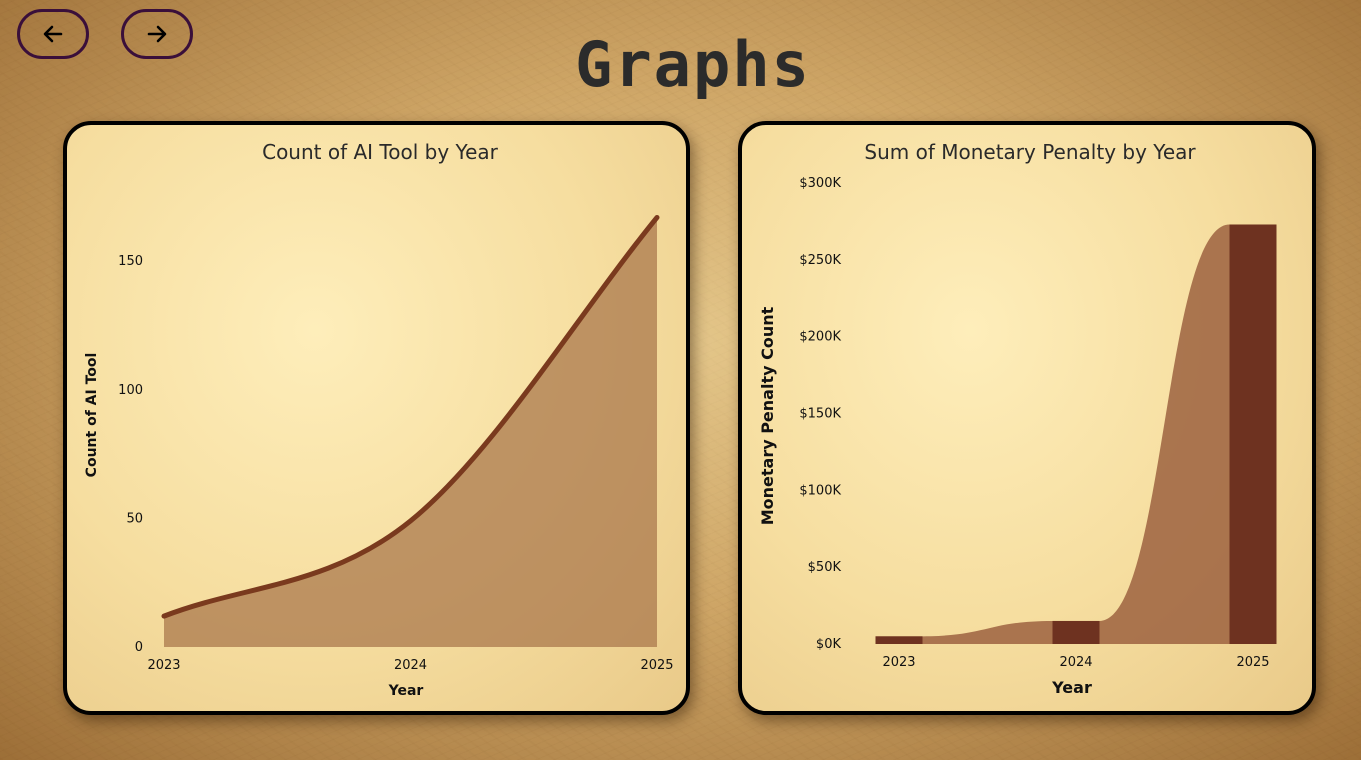 The width and height of the screenshot is (1361, 760). I want to click on y-tick-label: 150, so click(130, 261).